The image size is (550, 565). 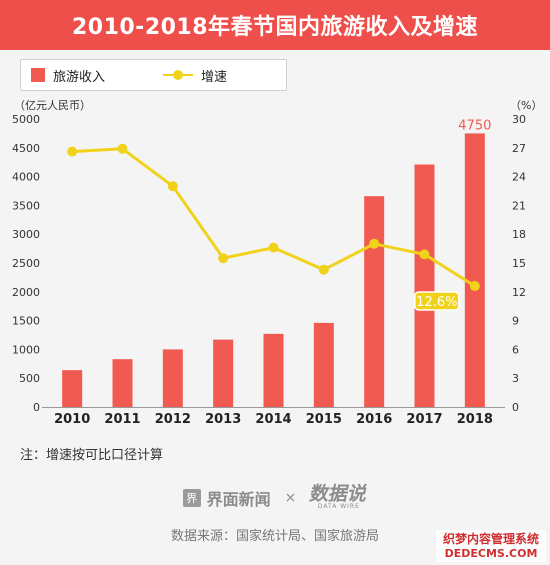 I want to click on left-tick-label: 3000, so click(x=26, y=234).